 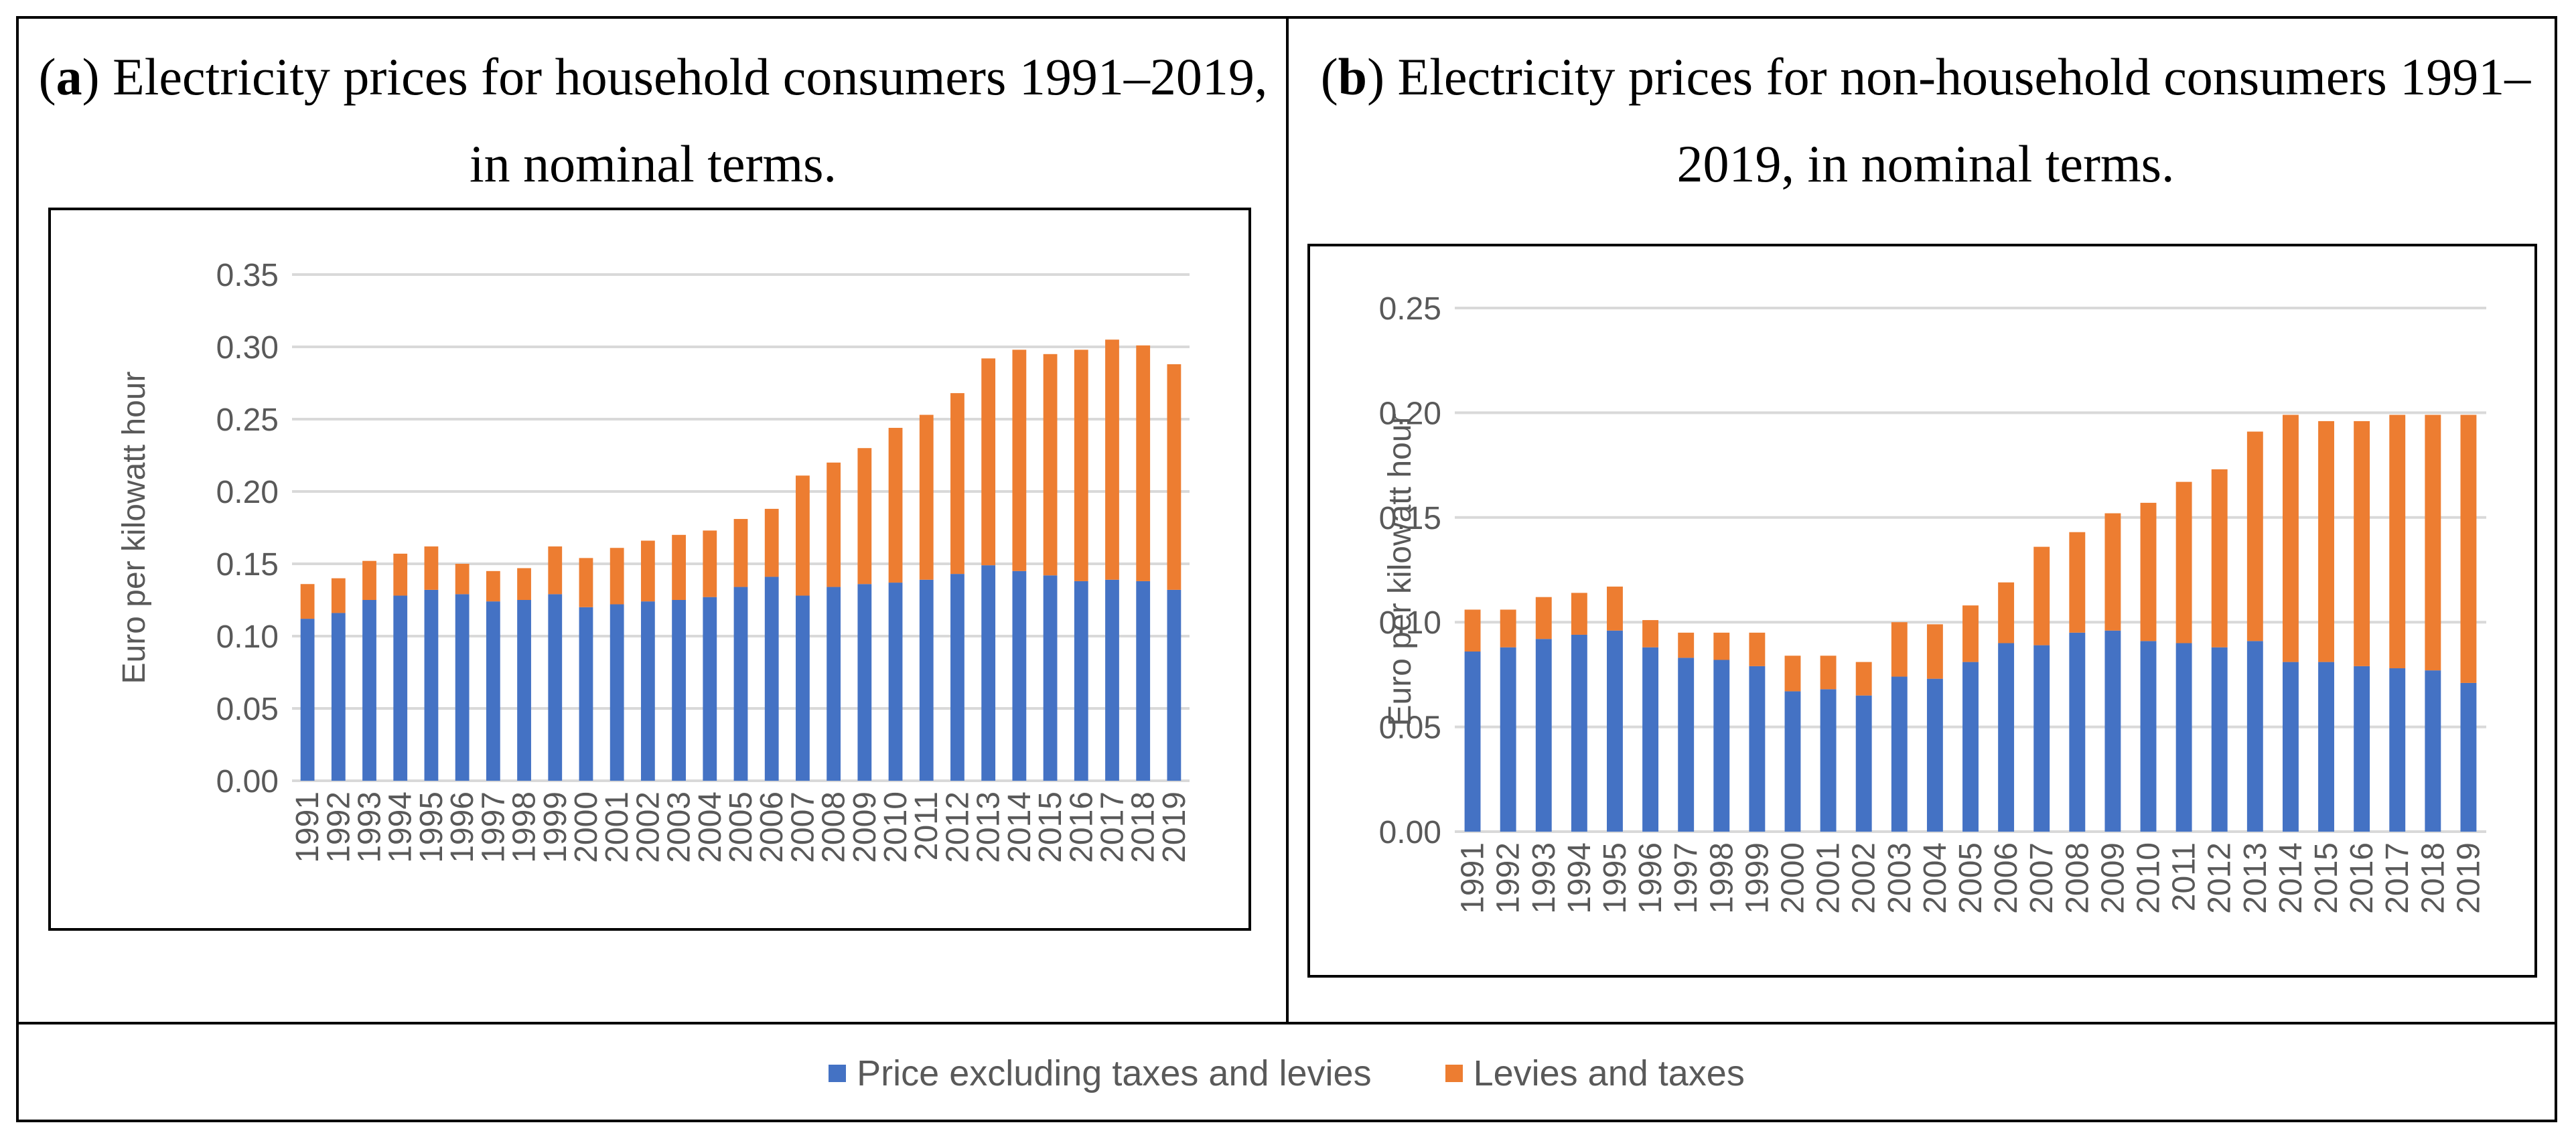 I want to click on chart-b-bar-base-1996, so click(x=1650, y=739).